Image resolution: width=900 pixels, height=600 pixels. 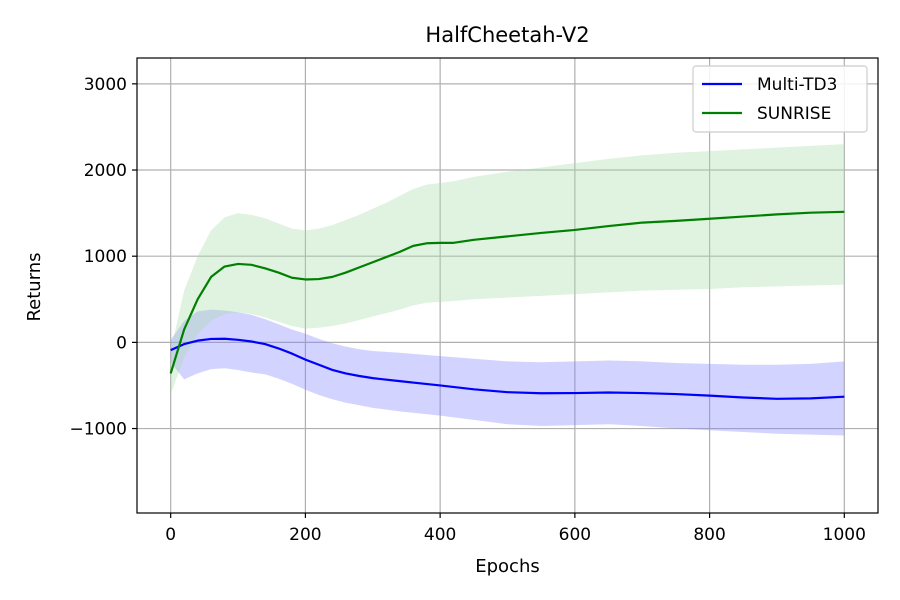 What do you see at coordinates (709, 535) in the screenshot?
I see `x-tick-label: 800` at bounding box center [709, 535].